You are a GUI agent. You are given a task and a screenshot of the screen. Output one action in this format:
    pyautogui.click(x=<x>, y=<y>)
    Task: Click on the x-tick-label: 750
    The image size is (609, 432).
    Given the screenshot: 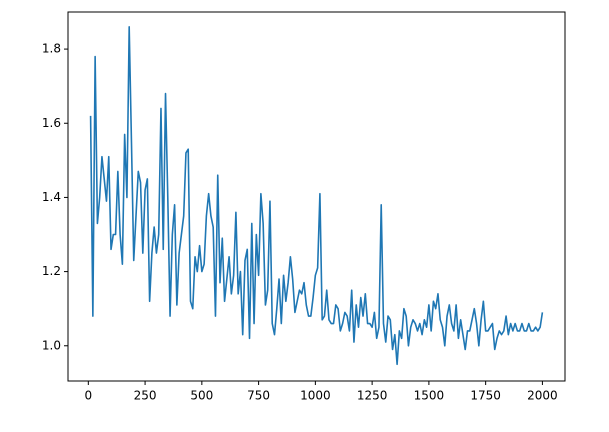 What is the action you would take?
    pyautogui.click(x=258, y=396)
    